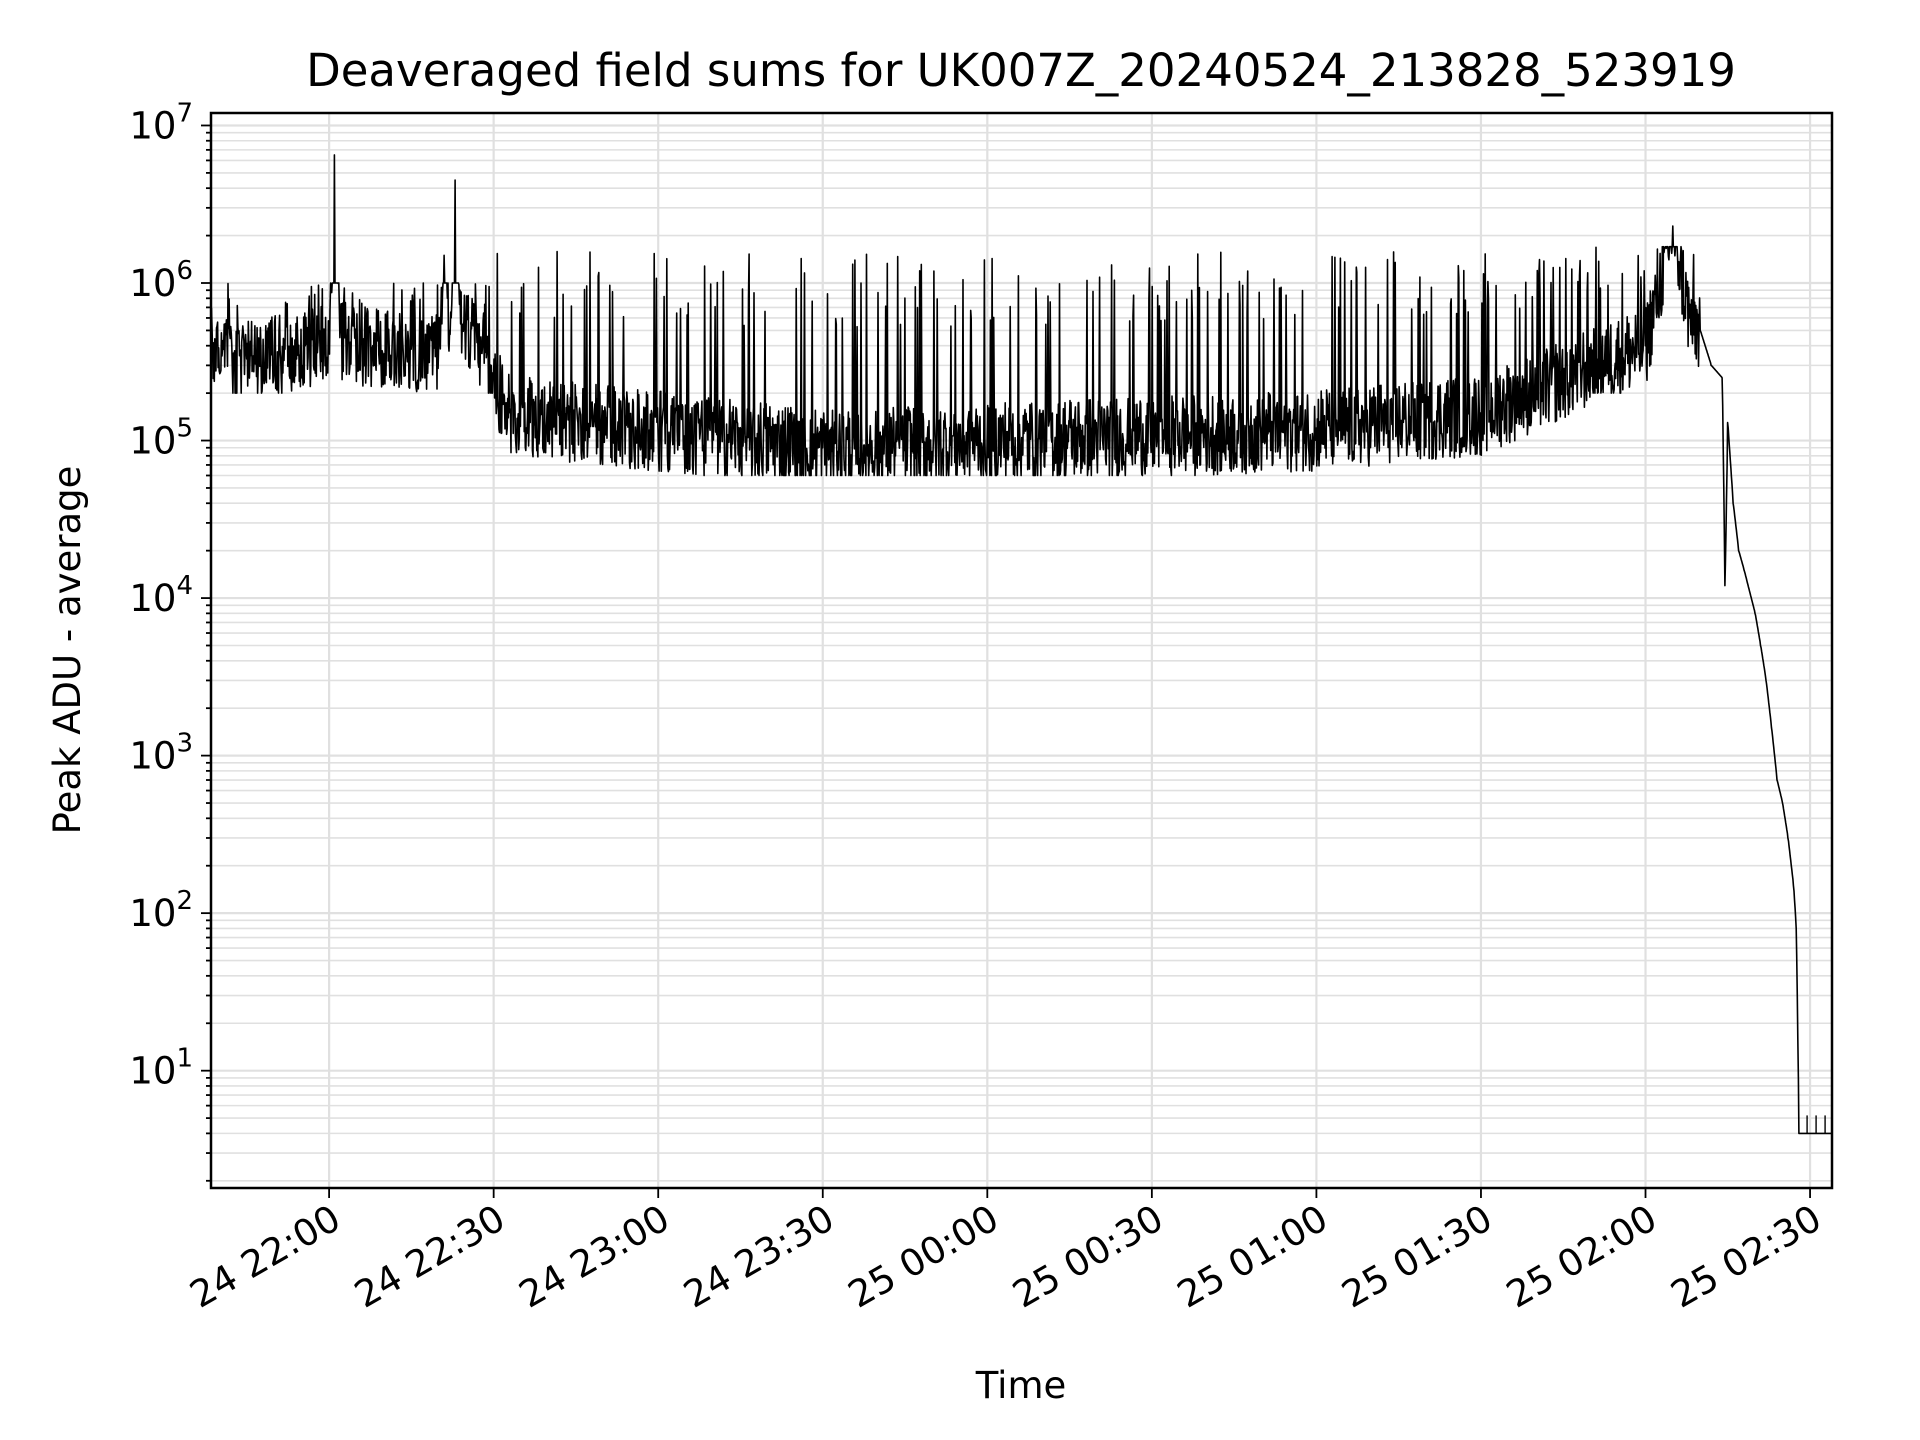 The image size is (1920, 1440). What do you see at coordinates (1417, 1257) in the screenshot?
I see `x-tick-label: 25 01:30` at bounding box center [1417, 1257].